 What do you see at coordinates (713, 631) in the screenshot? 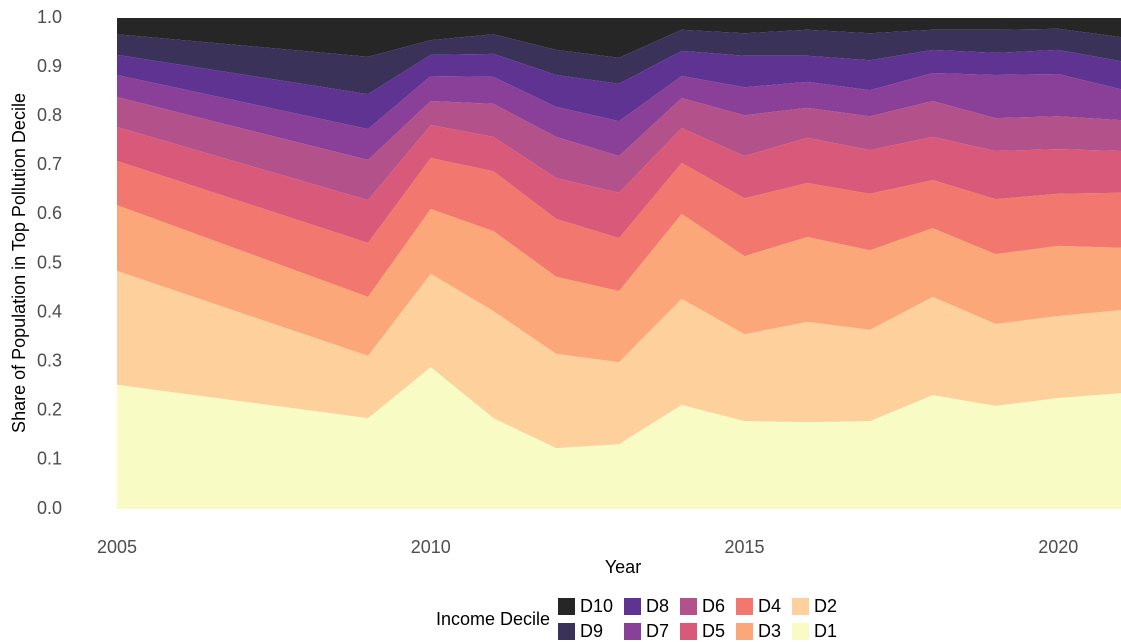
I see `legend-label: D5` at bounding box center [713, 631].